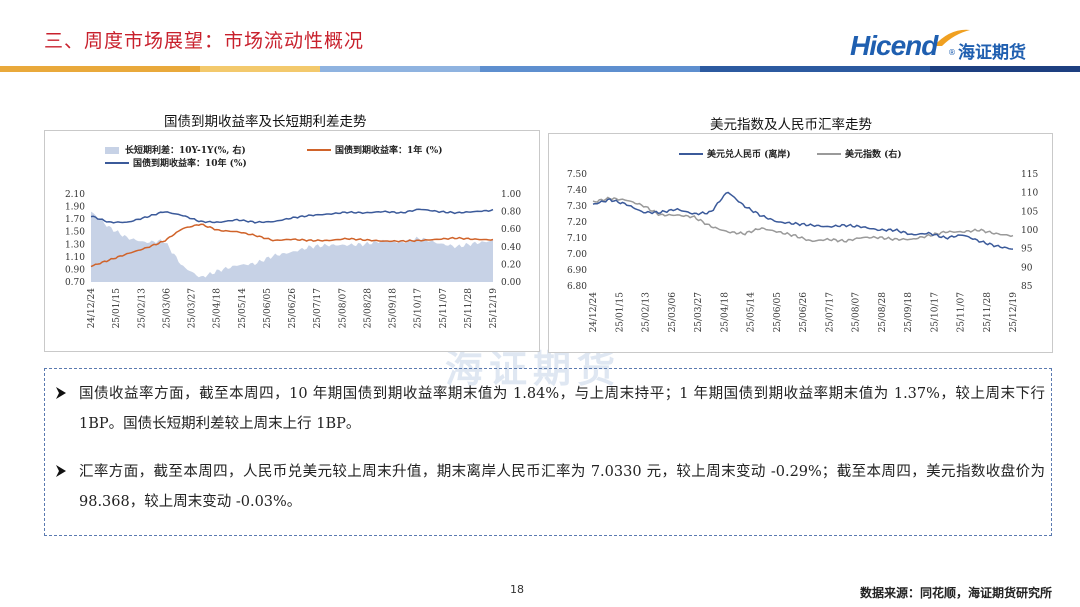  I want to click on yield-1y-line, so click(292, 245).